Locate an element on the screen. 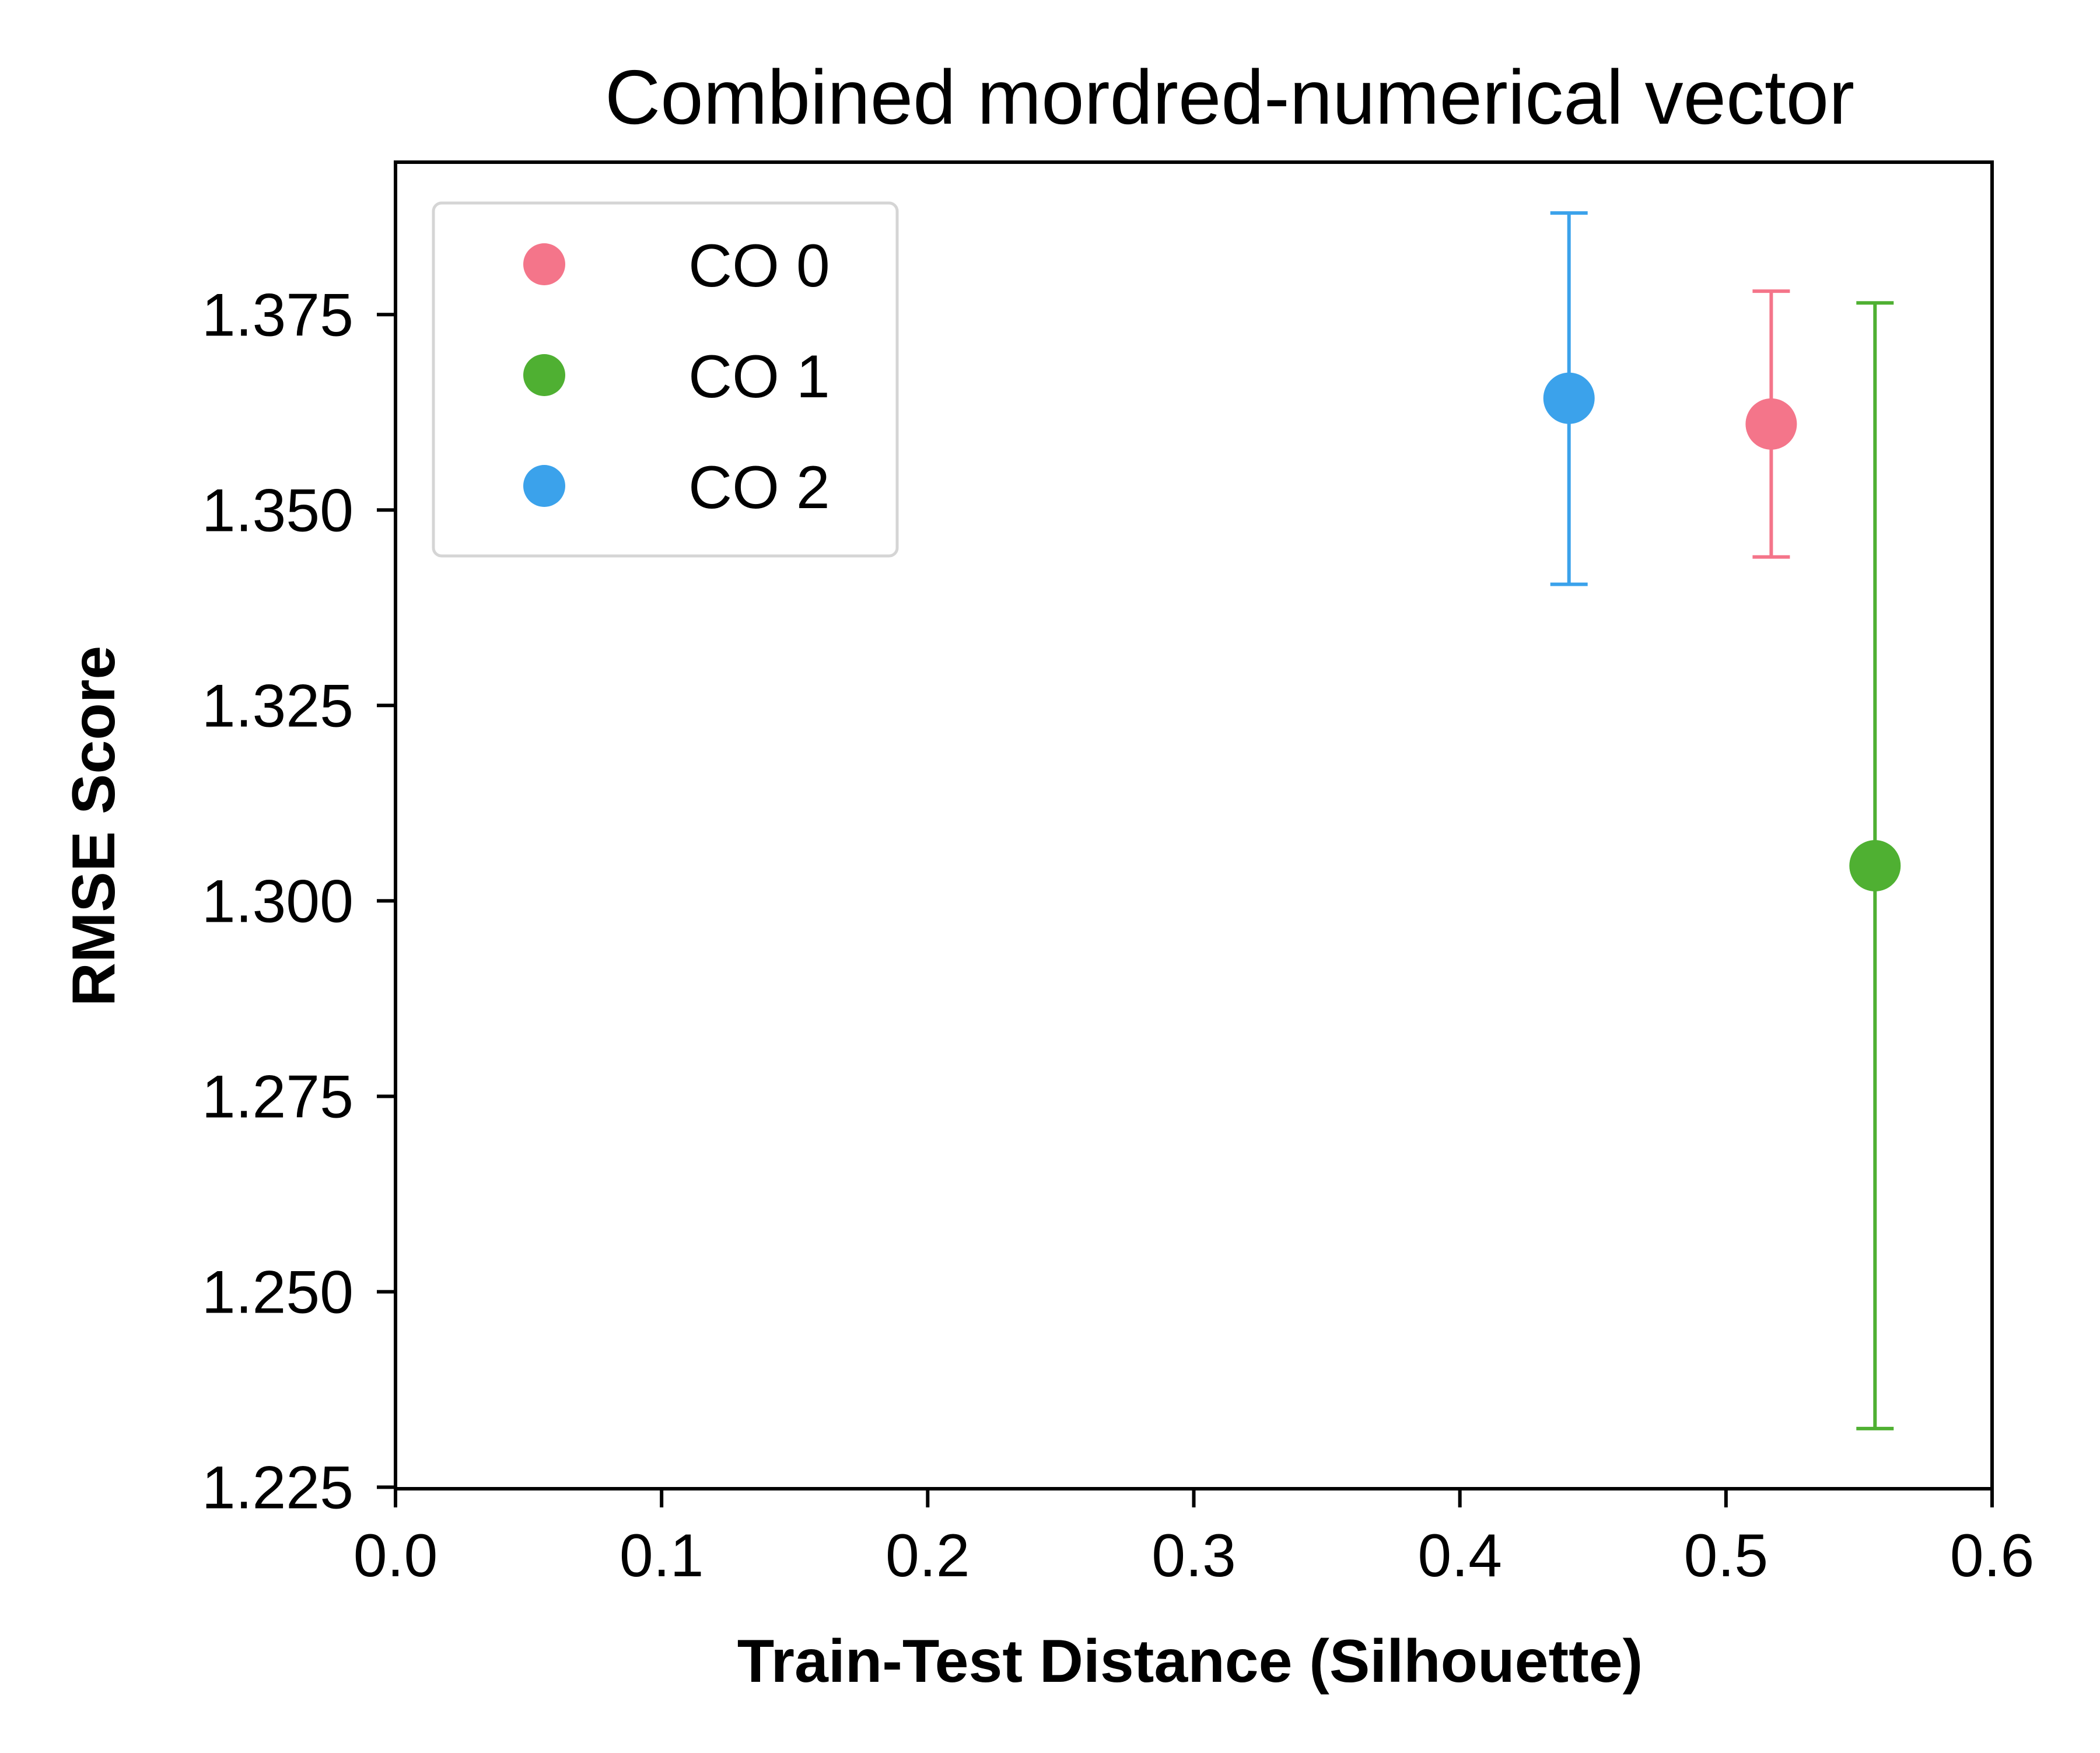 The width and height of the screenshot is (2100, 1753). y-tick-label: 1.375 is located at coordinates (278, 315).